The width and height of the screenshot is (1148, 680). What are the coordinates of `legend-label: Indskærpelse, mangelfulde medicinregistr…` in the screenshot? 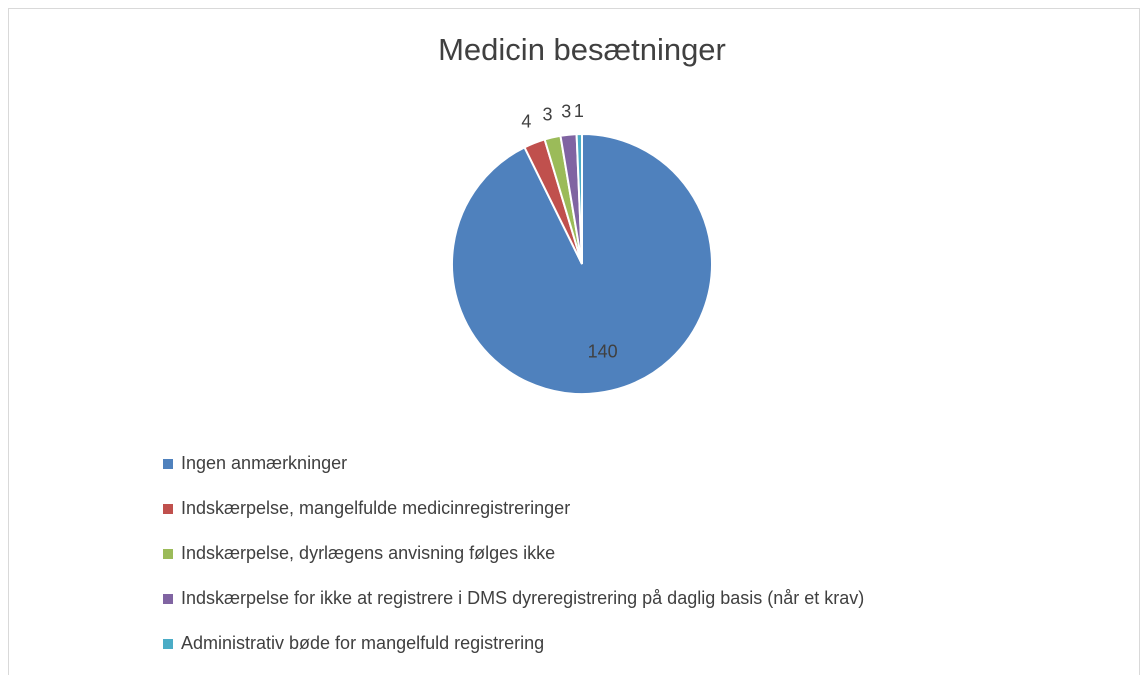 It's located at (375, 508).